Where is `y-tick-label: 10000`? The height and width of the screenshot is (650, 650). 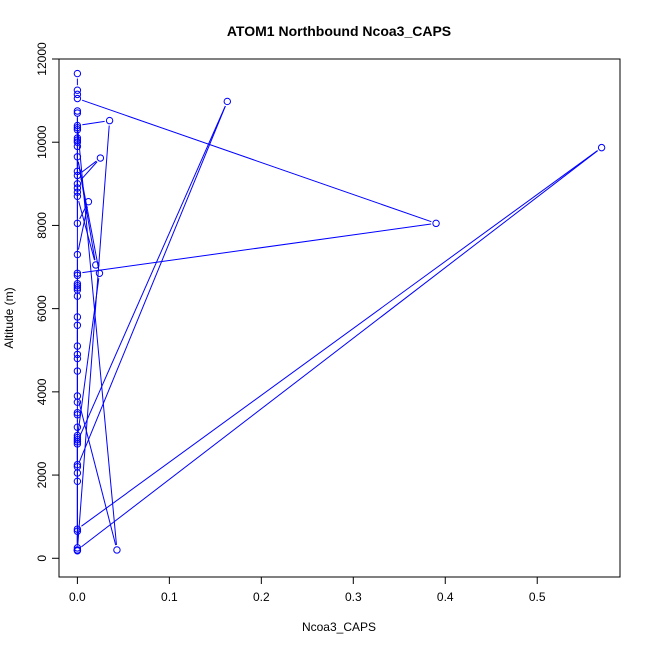
y-tick-label: 10000 is located at coordinates (42, 142).